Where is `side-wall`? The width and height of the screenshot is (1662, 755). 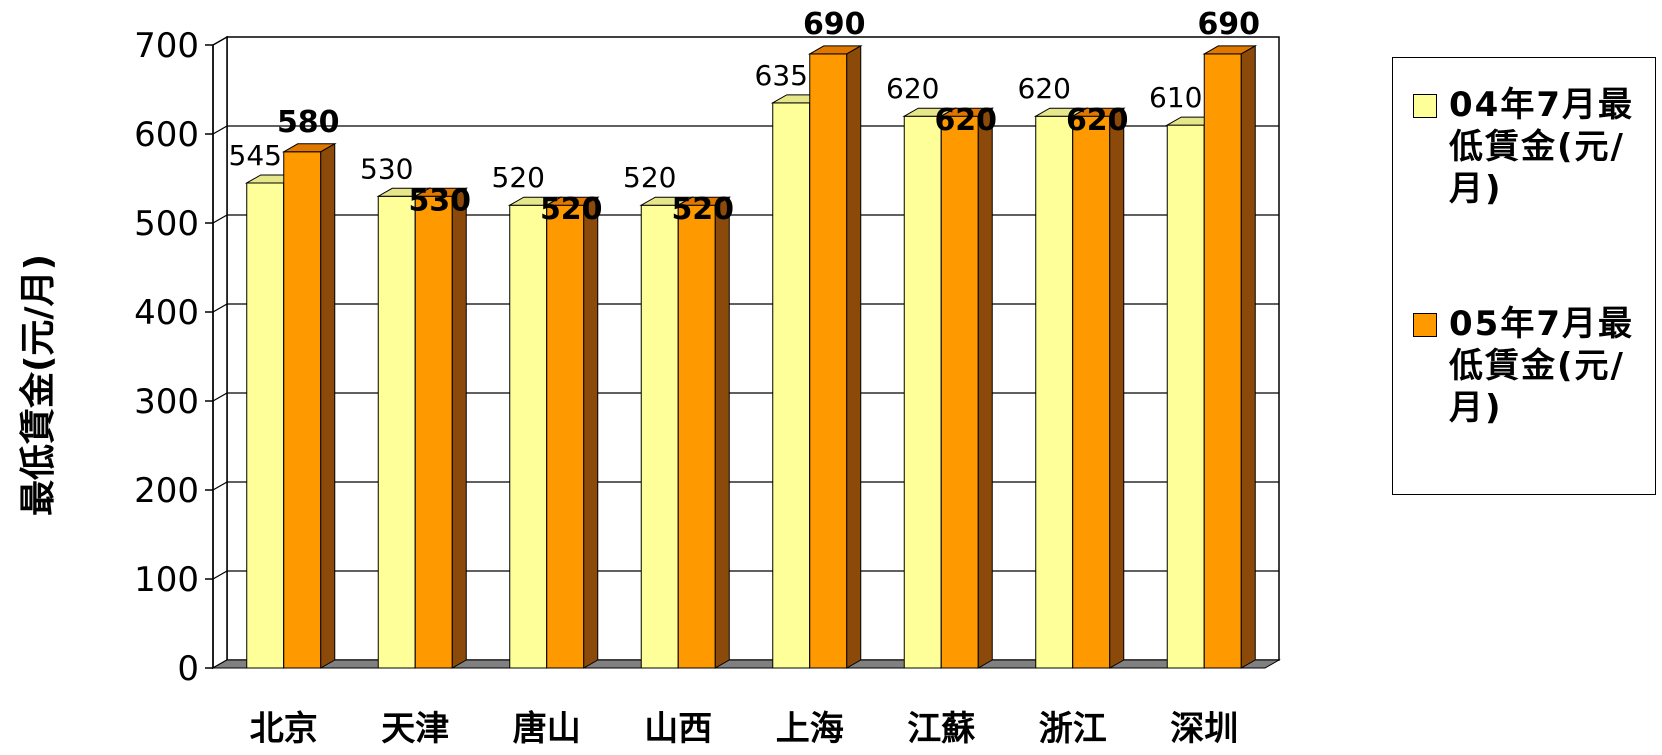 side-wall is located at coordinates (220, 352).